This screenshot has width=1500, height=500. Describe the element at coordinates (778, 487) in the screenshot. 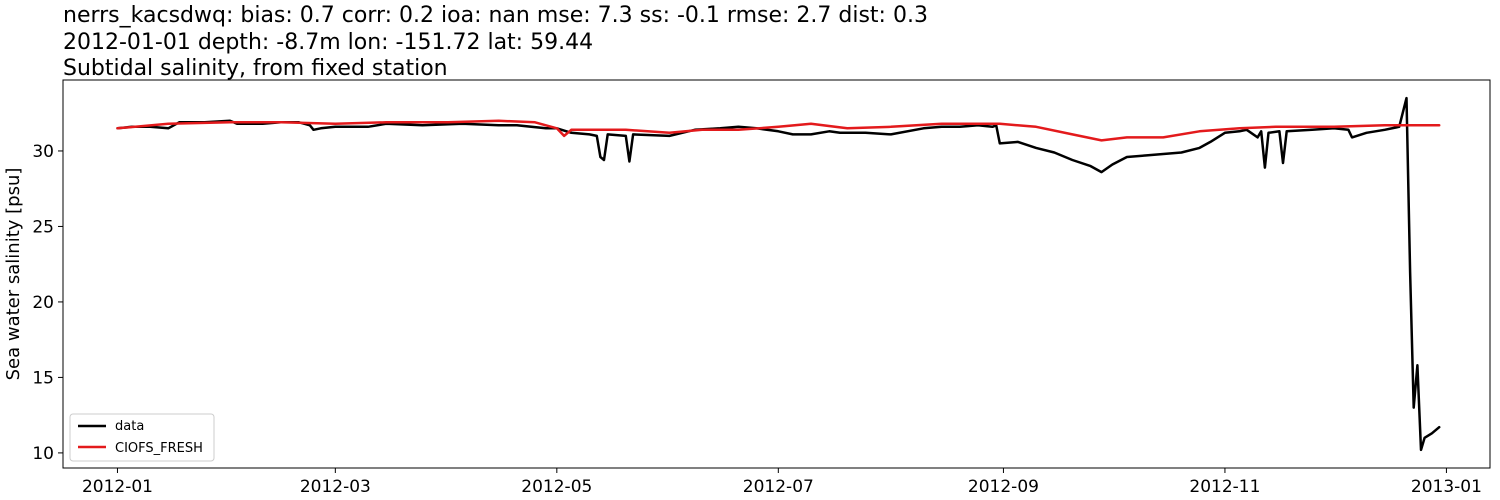

I see `x-tick-label: 2012-07` at that location.